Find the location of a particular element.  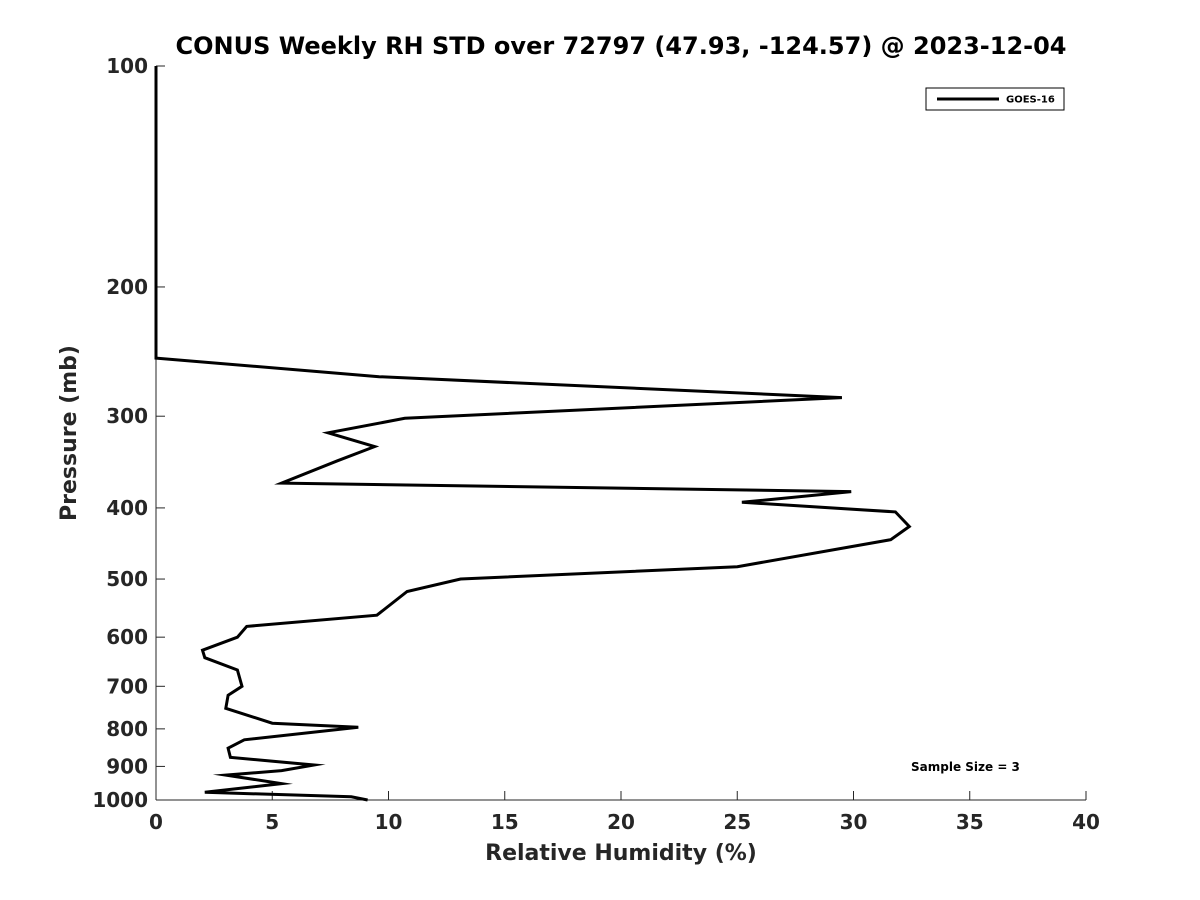

x-tick-label: 10 is located at coordinates (389, 822).